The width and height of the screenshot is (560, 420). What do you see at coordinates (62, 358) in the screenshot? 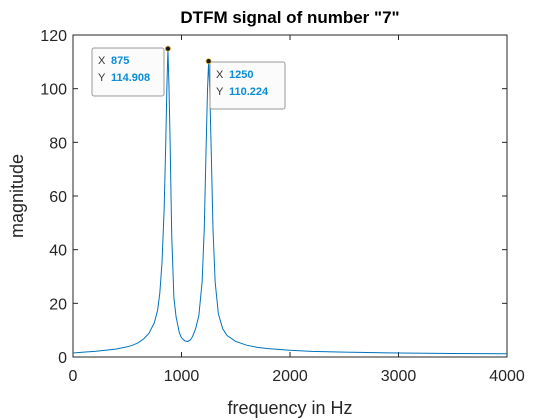
I see `y-tick-label: 0` at bounding box center [62, 358].